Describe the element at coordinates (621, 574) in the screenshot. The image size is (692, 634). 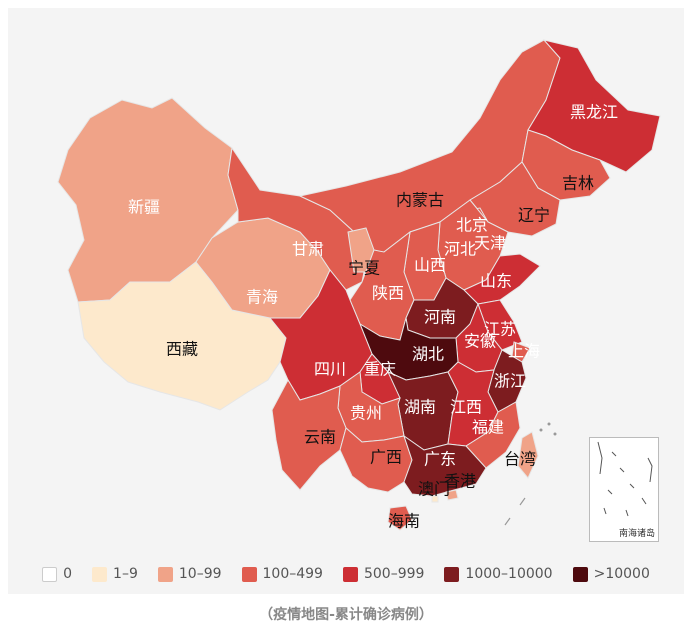
I see `legend-label: >10000` at that location.